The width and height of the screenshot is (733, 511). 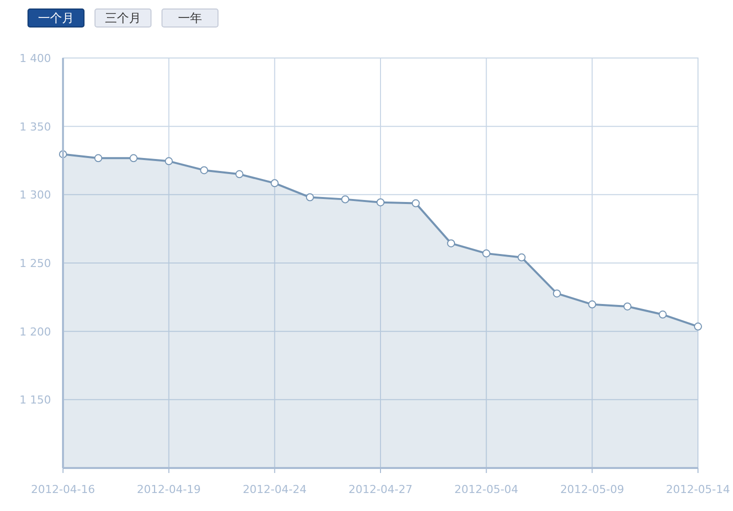 I want to click on y-tick-label: 1 250, so click(x=35, y=263).